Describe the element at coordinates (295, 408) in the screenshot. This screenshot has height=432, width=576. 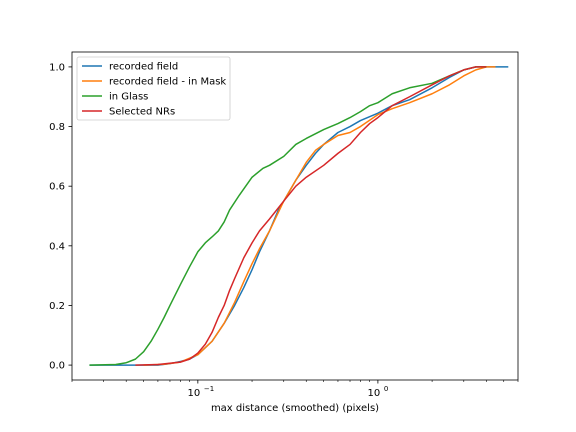
I see `x-axis-label: max distance (smoothed) (pixels)` at that location.